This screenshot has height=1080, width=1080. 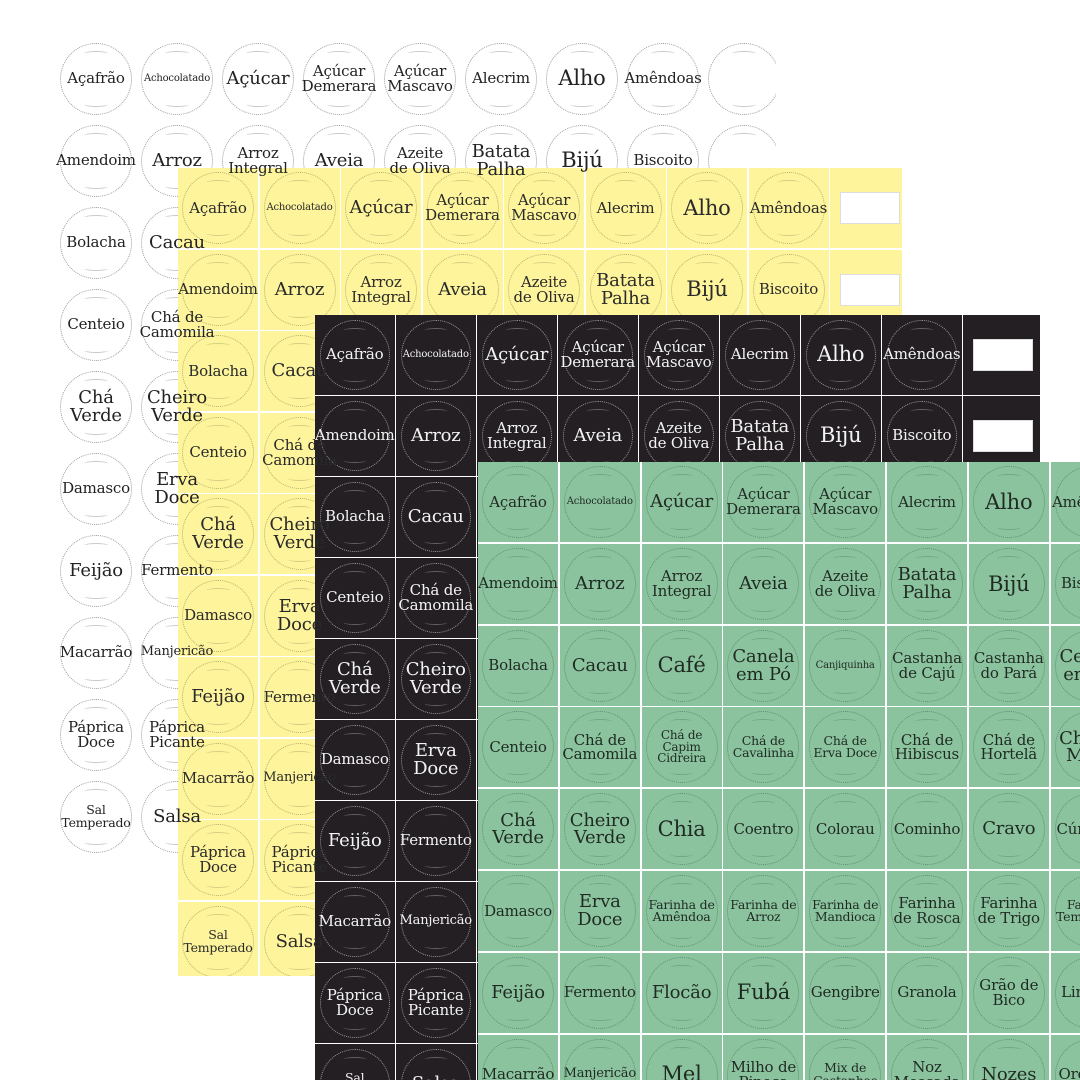 I want to click on jar-label-text: Açúcar Demerara, so click(x=598, y=354).